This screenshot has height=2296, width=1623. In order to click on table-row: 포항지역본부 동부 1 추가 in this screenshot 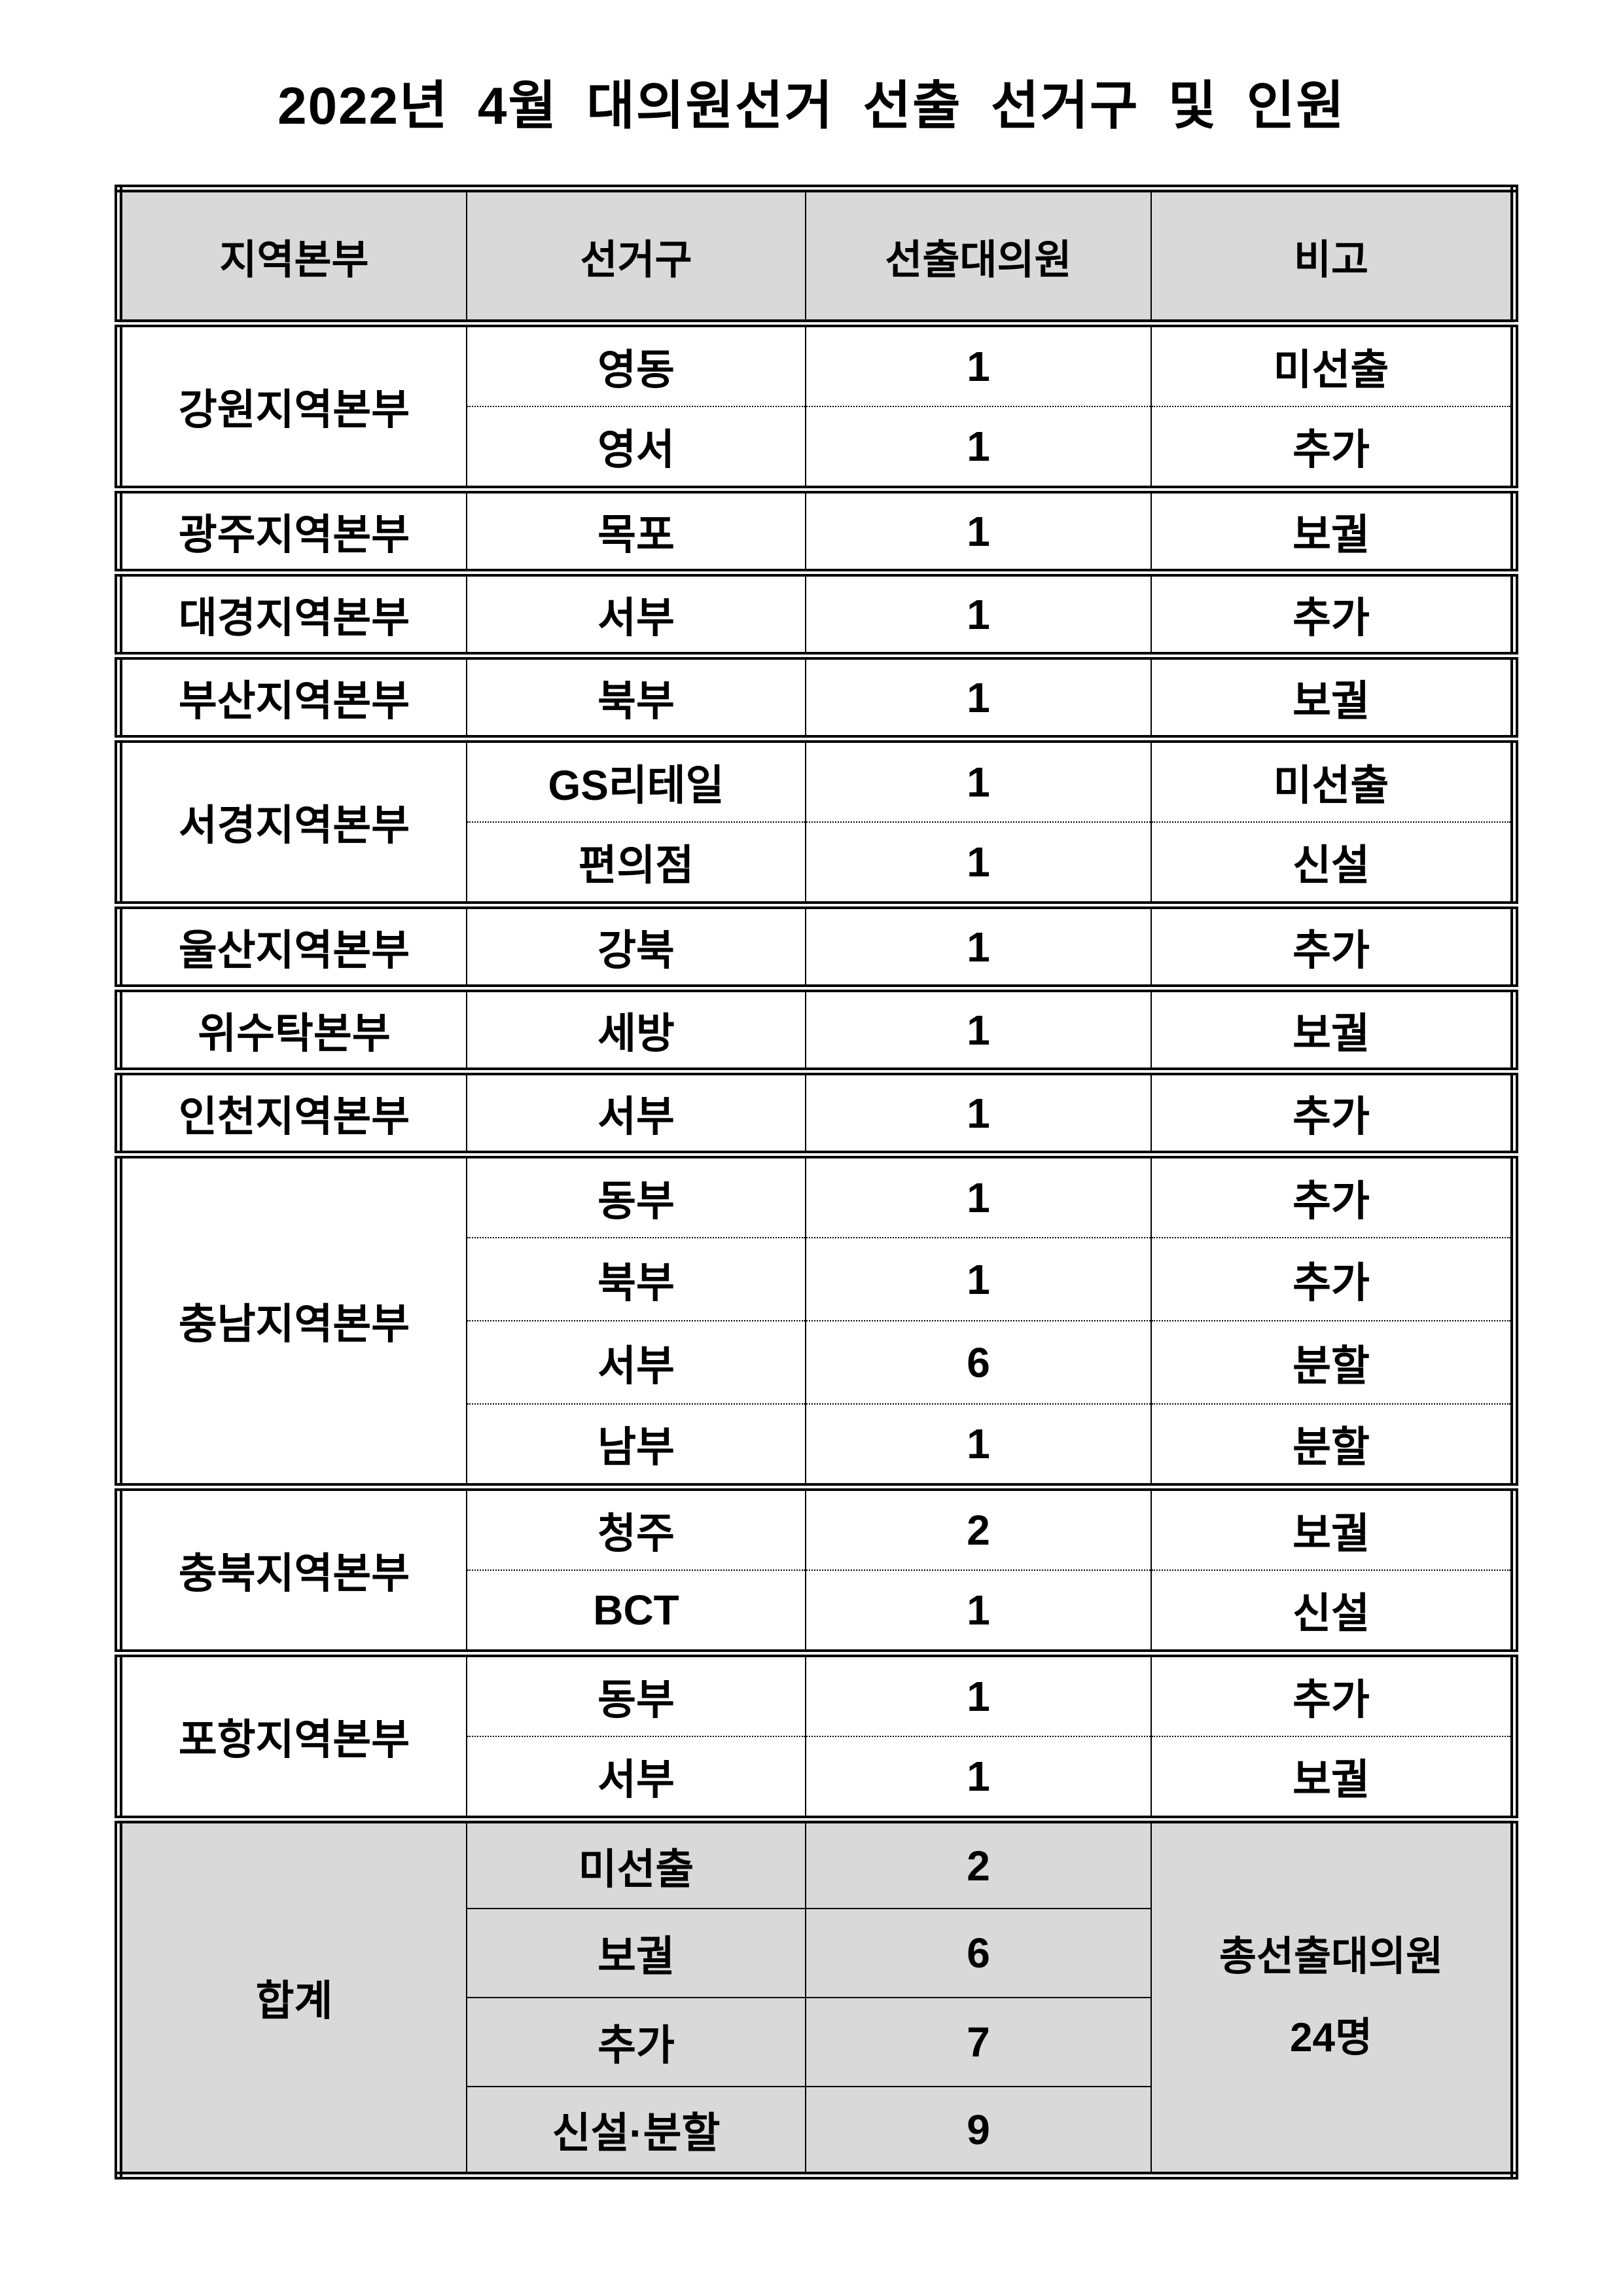, I will do `click(816, 1734)`.